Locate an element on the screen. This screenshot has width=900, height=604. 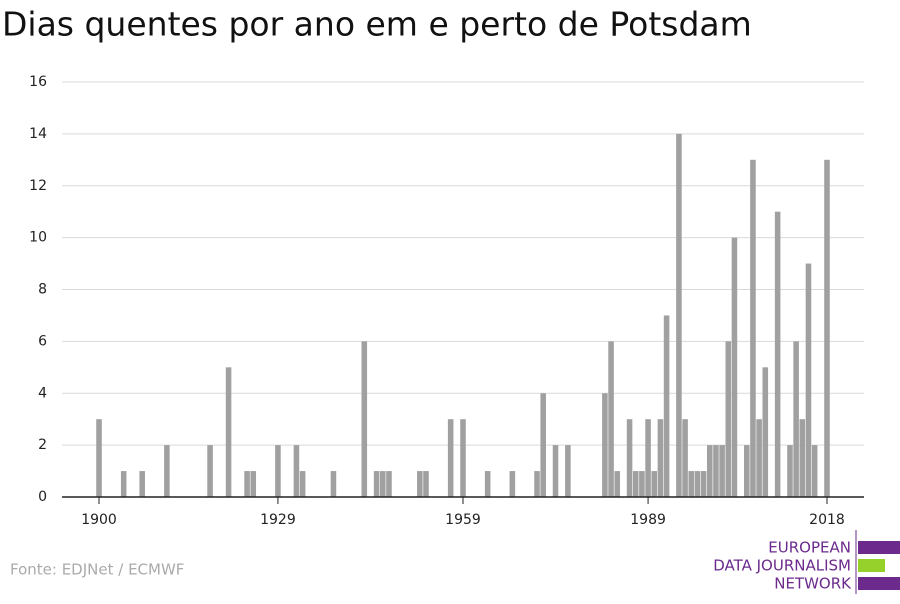
logo-text: EUROPEAN is located at coordinates (809, 548).